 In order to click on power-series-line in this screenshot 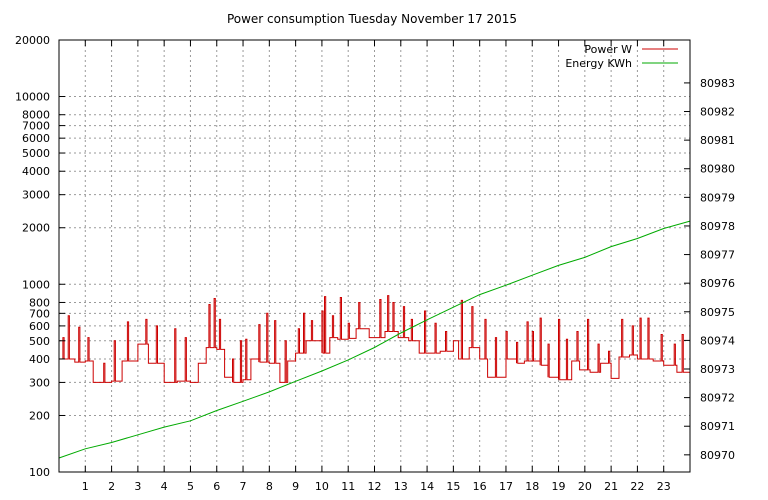, I will do `click(375, 339)`.